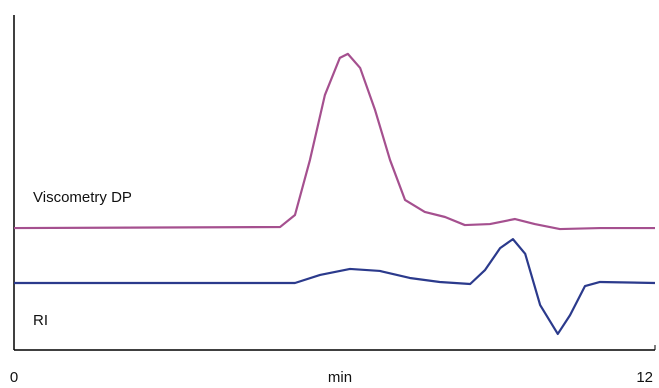 The image size is (659, 388). What do you see at coordinates (340, 377) in the screenshot?
I see `x-axis-label: min` at bounding box center [340, 377].